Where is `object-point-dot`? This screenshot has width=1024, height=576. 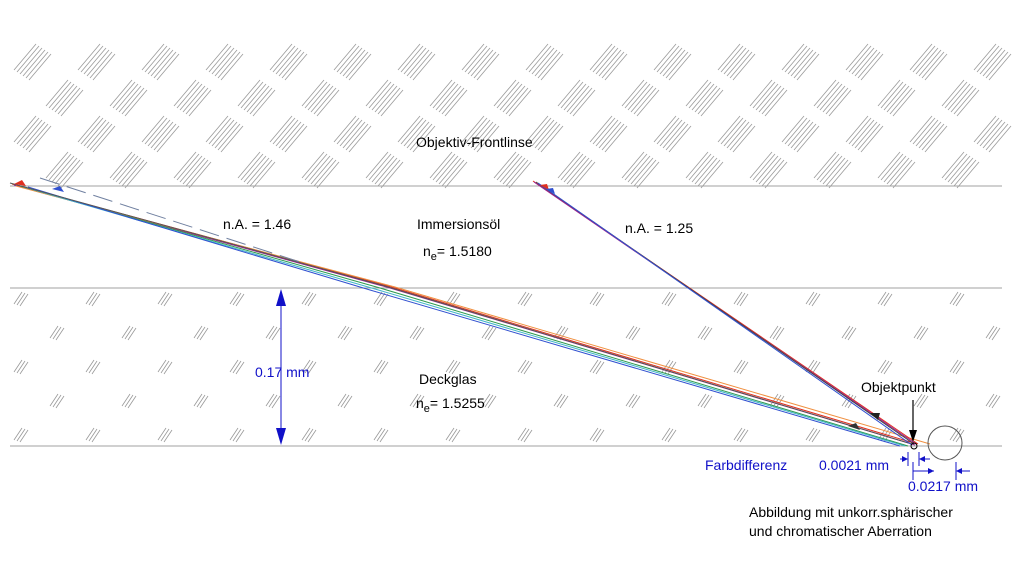 object-point-dot is located at coordinates (914, 446).